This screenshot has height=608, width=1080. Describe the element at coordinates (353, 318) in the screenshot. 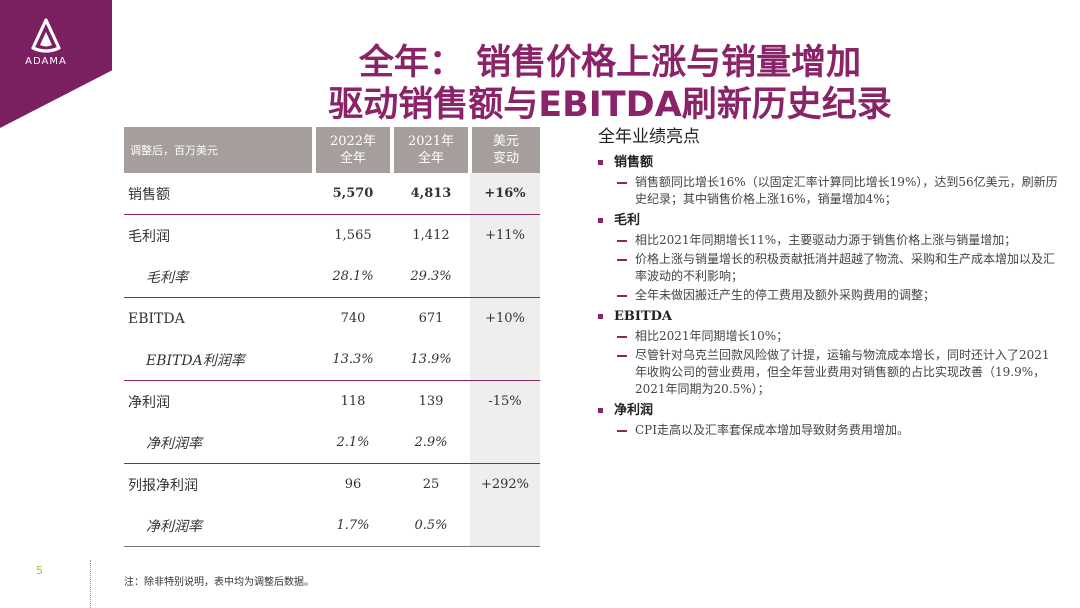

I see `cell-2022: 740` at that location.